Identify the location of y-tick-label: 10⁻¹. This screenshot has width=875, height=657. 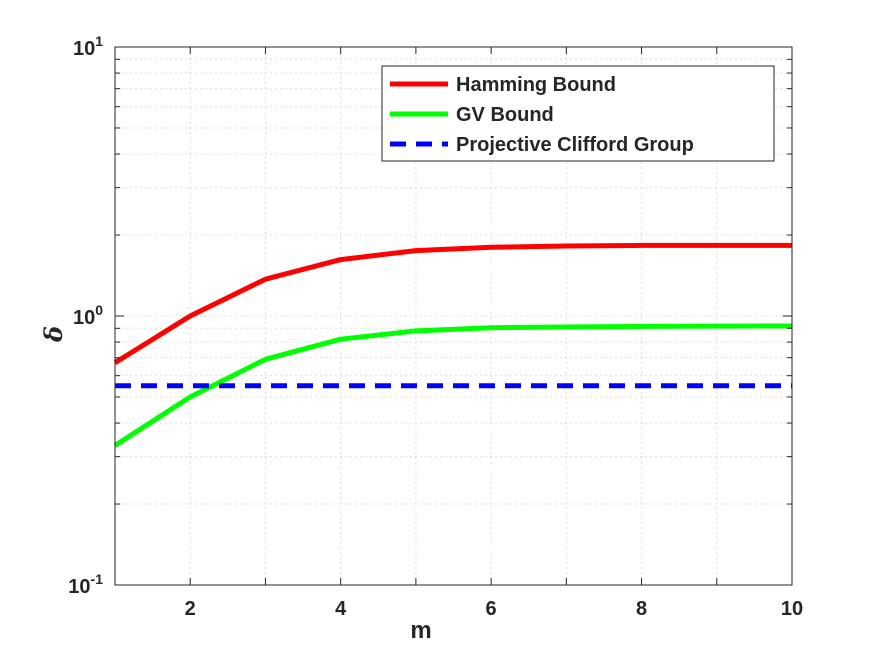
(85, 584).